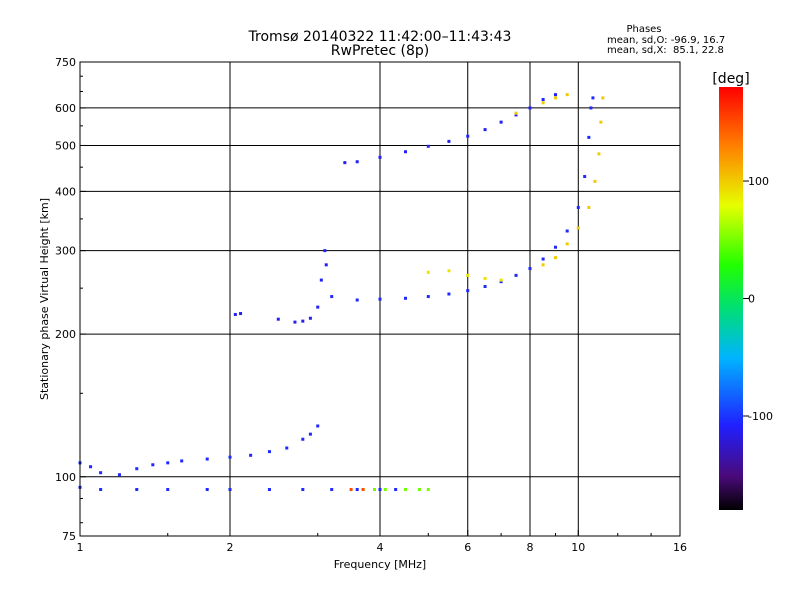 The image size is (800, 600). What do you see at coordinates (680, 547) in the screenshot?
I see `x-tick-label: 16` at bounding box center [680, 547].